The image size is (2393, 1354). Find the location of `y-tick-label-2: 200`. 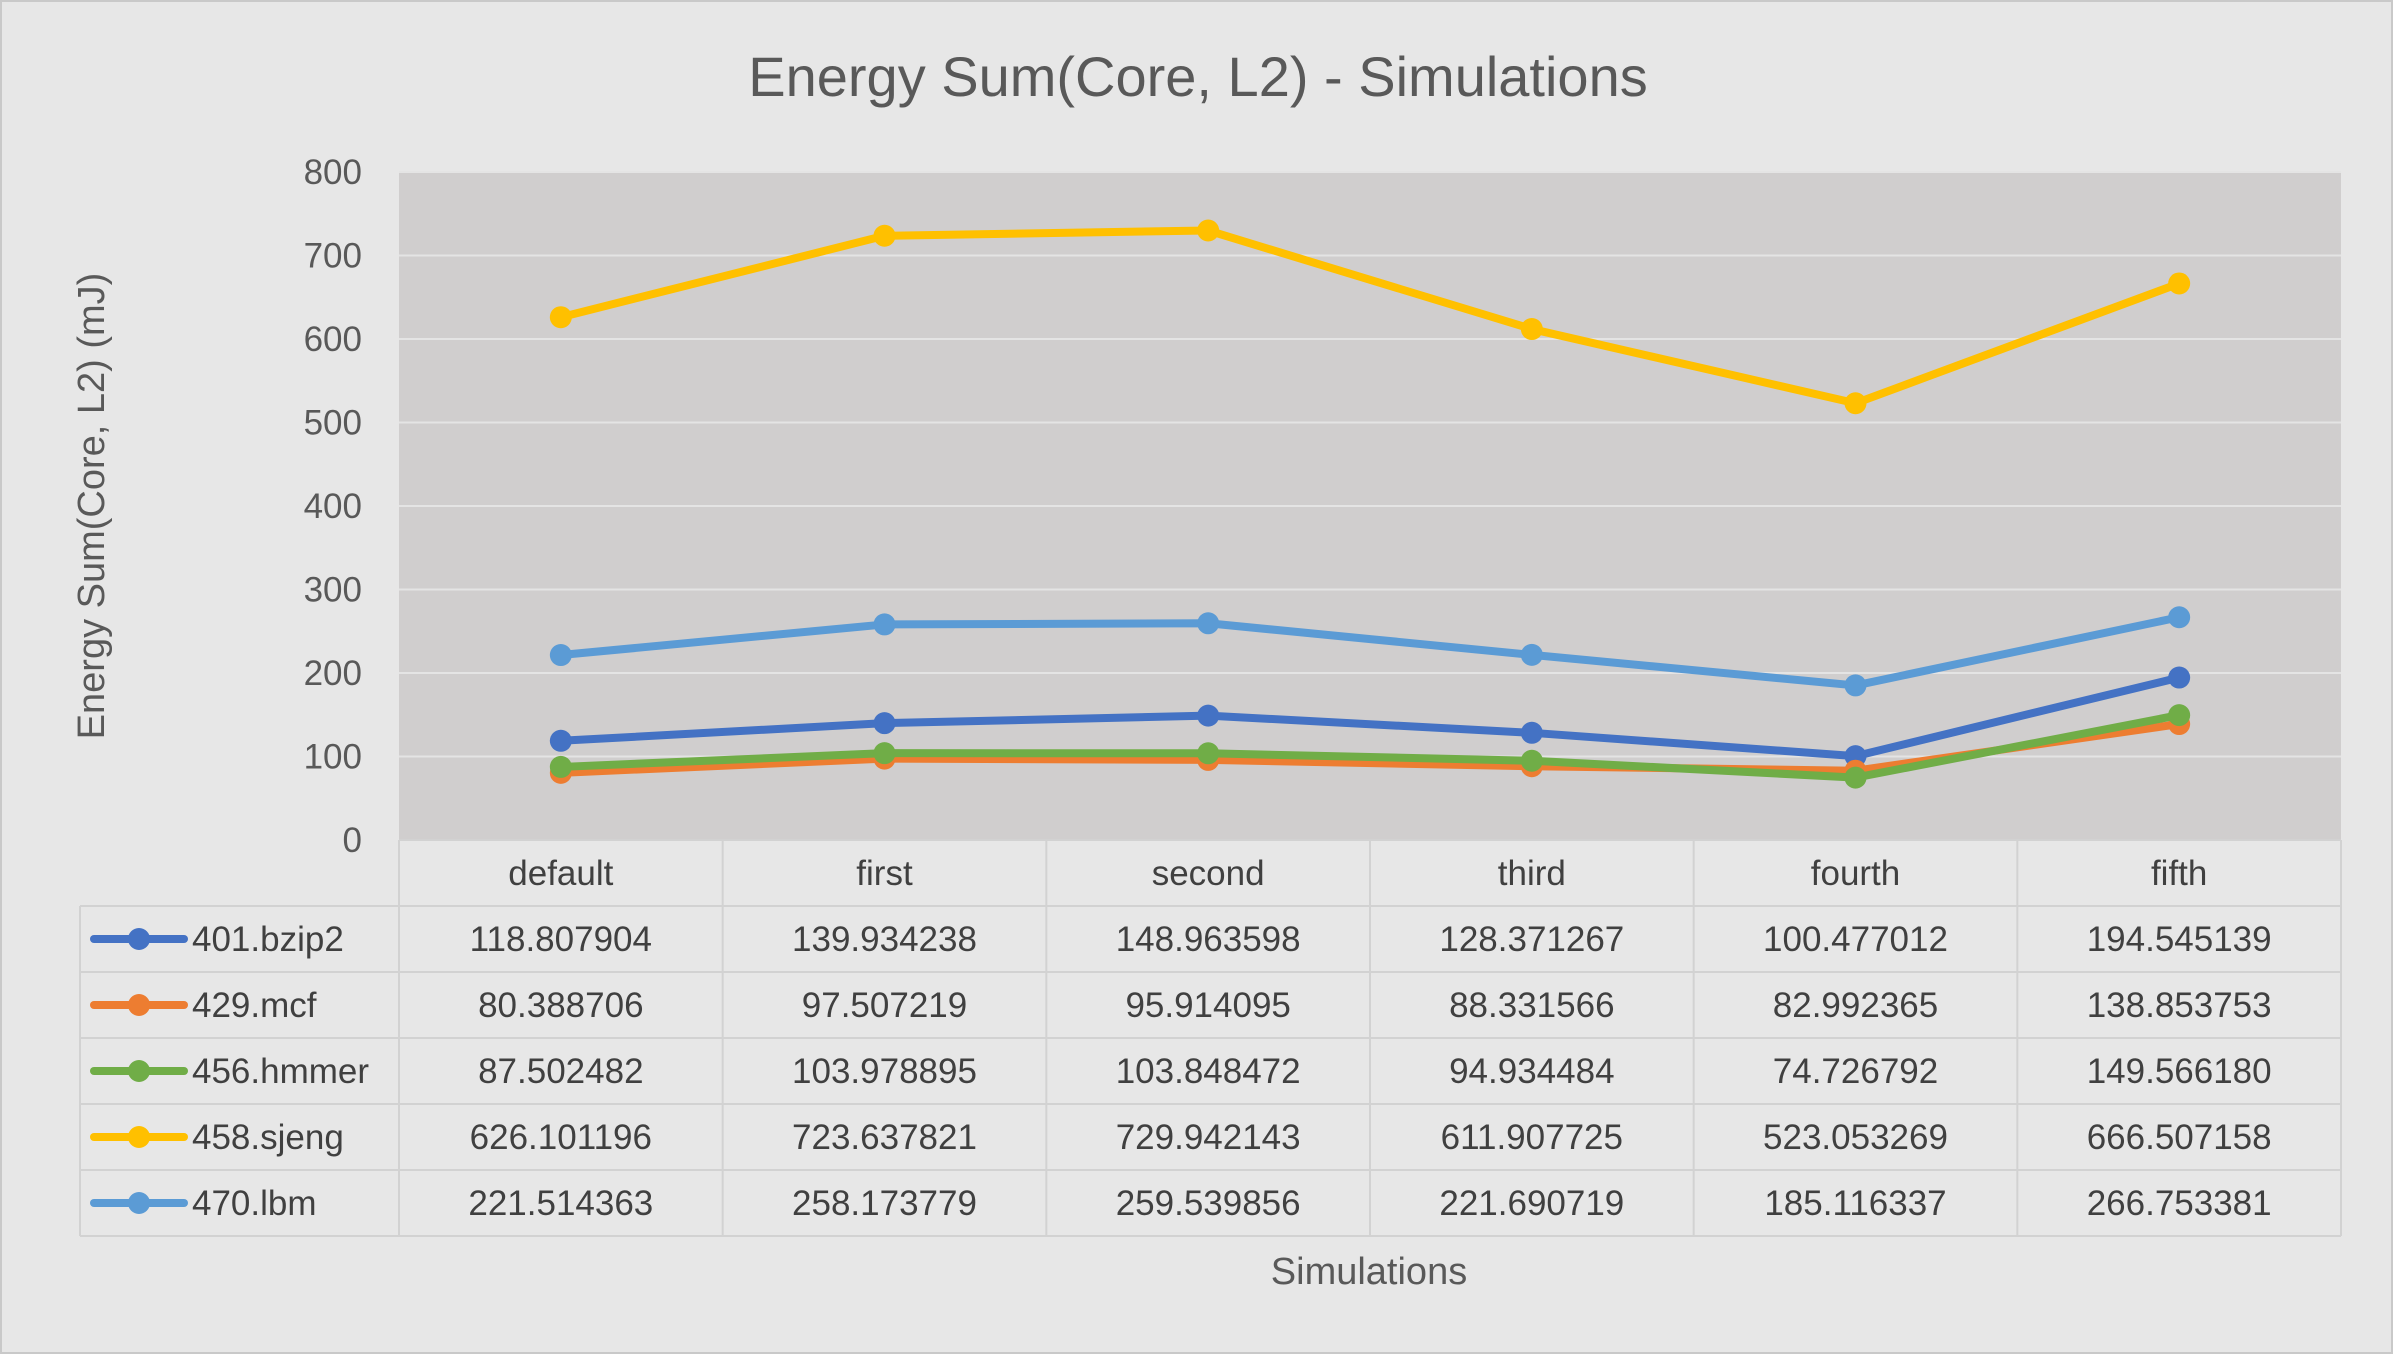

y-tick-label-2: 200 is located at coordinates (333, 673).